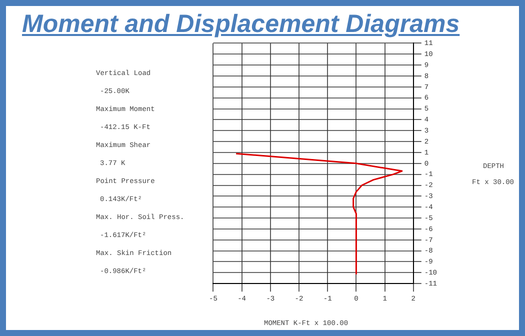 This screenshot has width=525, height=336. What do you see at coordinates (241, 24) in the screenshot?
I see `chart-title: Moment and Displacement Diagrams` at bounding box center [241, 24].